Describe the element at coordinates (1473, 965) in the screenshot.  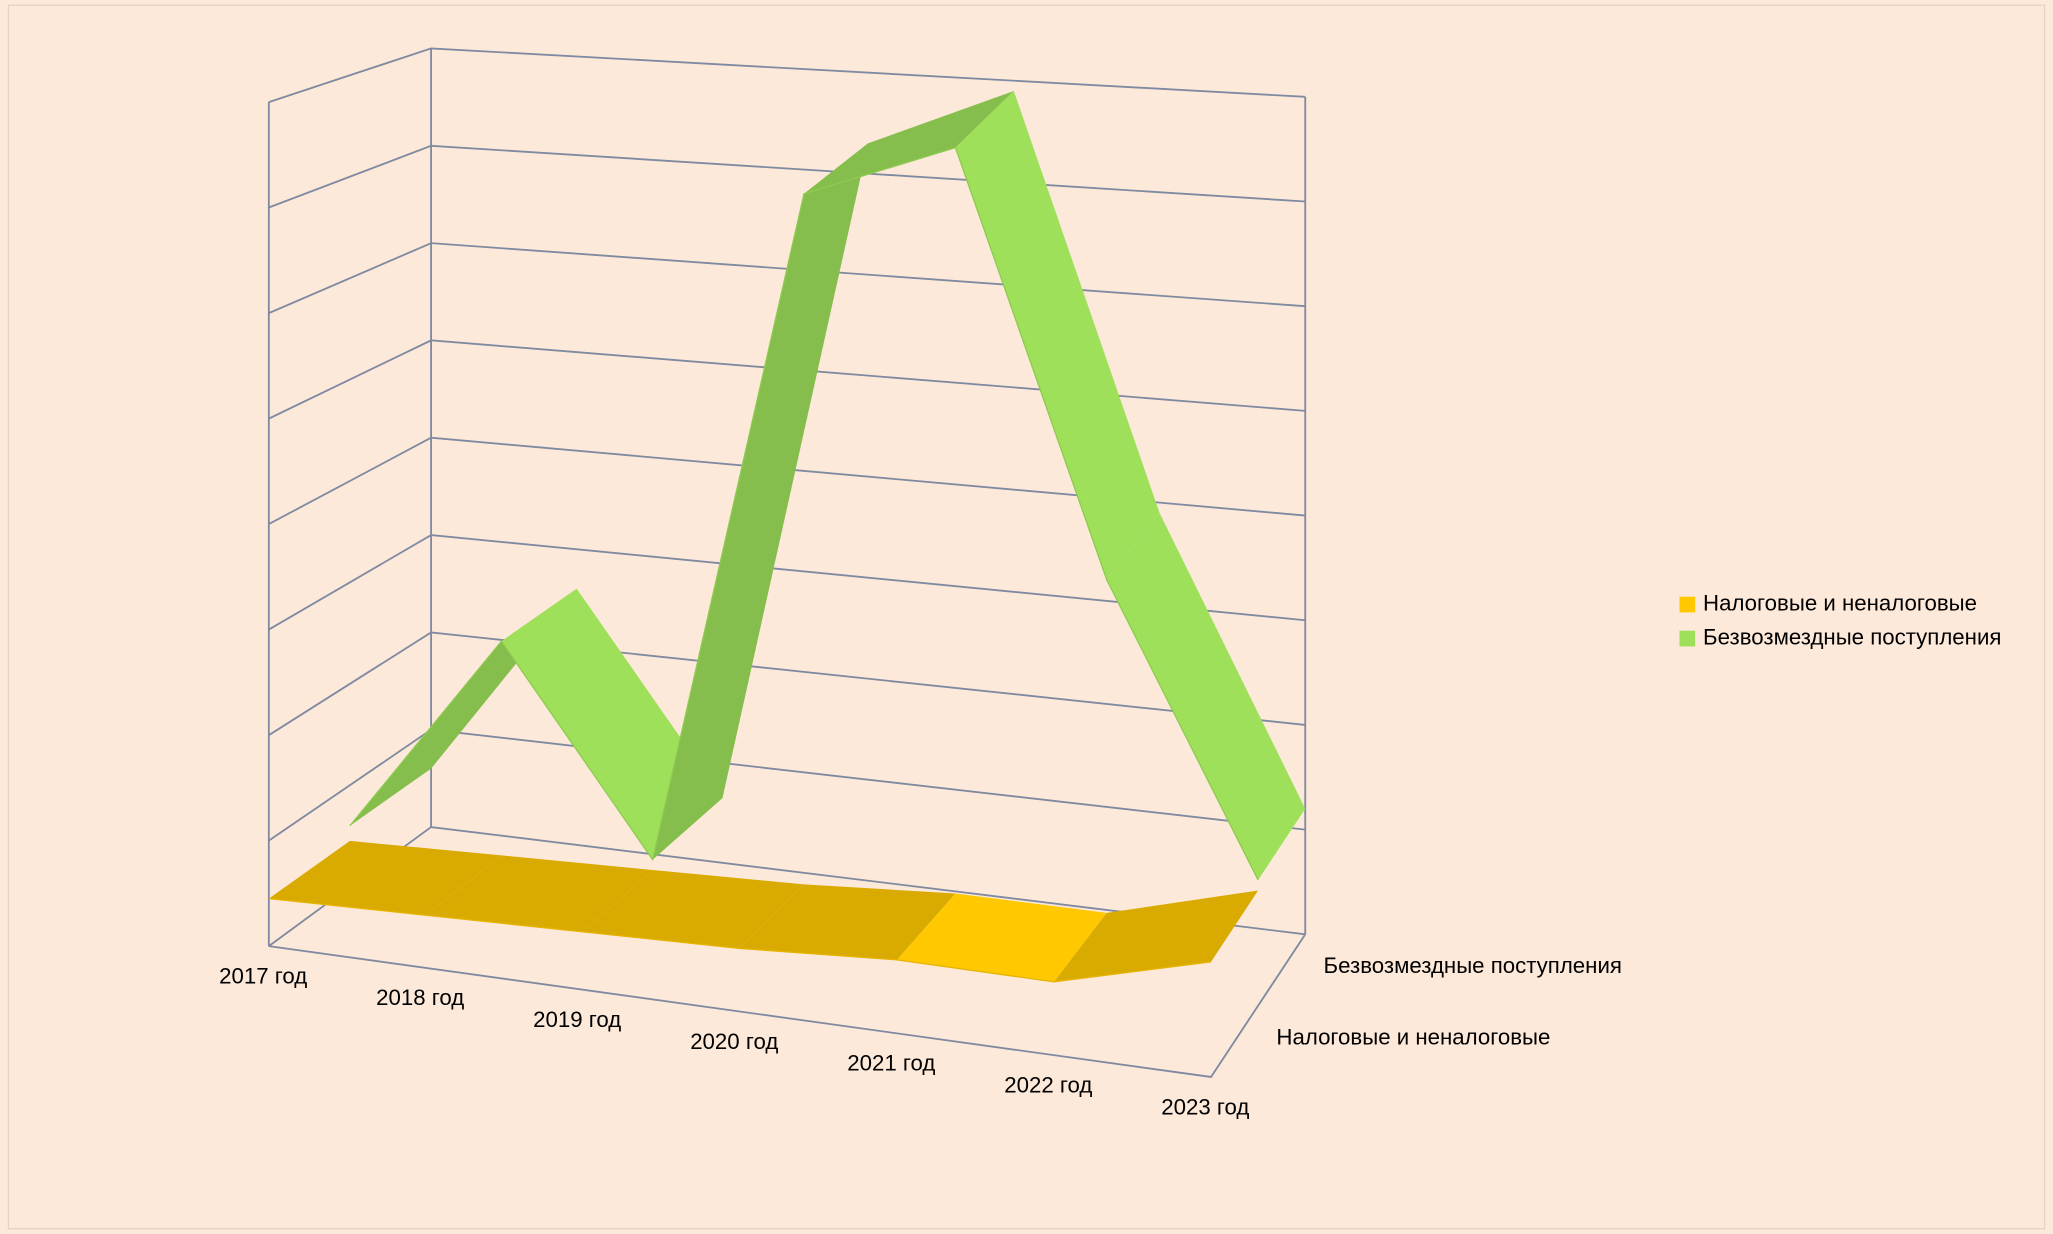
I see `series-axis-label: Безвозмездные поступления` at that location.